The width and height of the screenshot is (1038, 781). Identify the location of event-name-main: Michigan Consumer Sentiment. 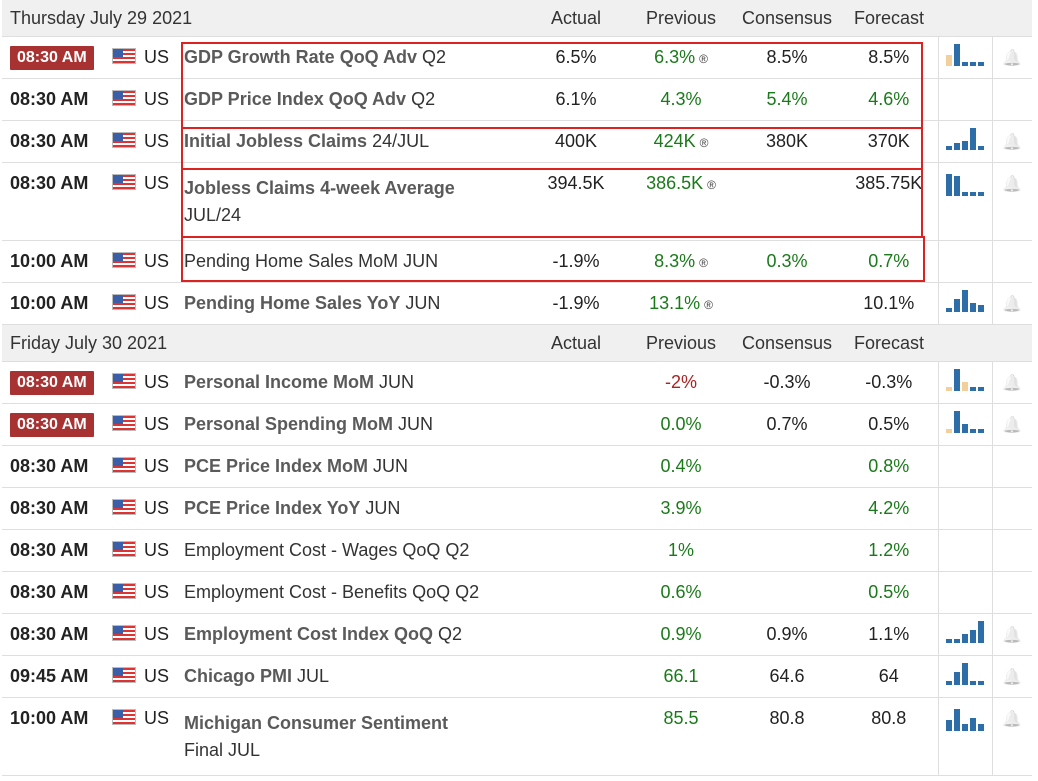
(316, 722).